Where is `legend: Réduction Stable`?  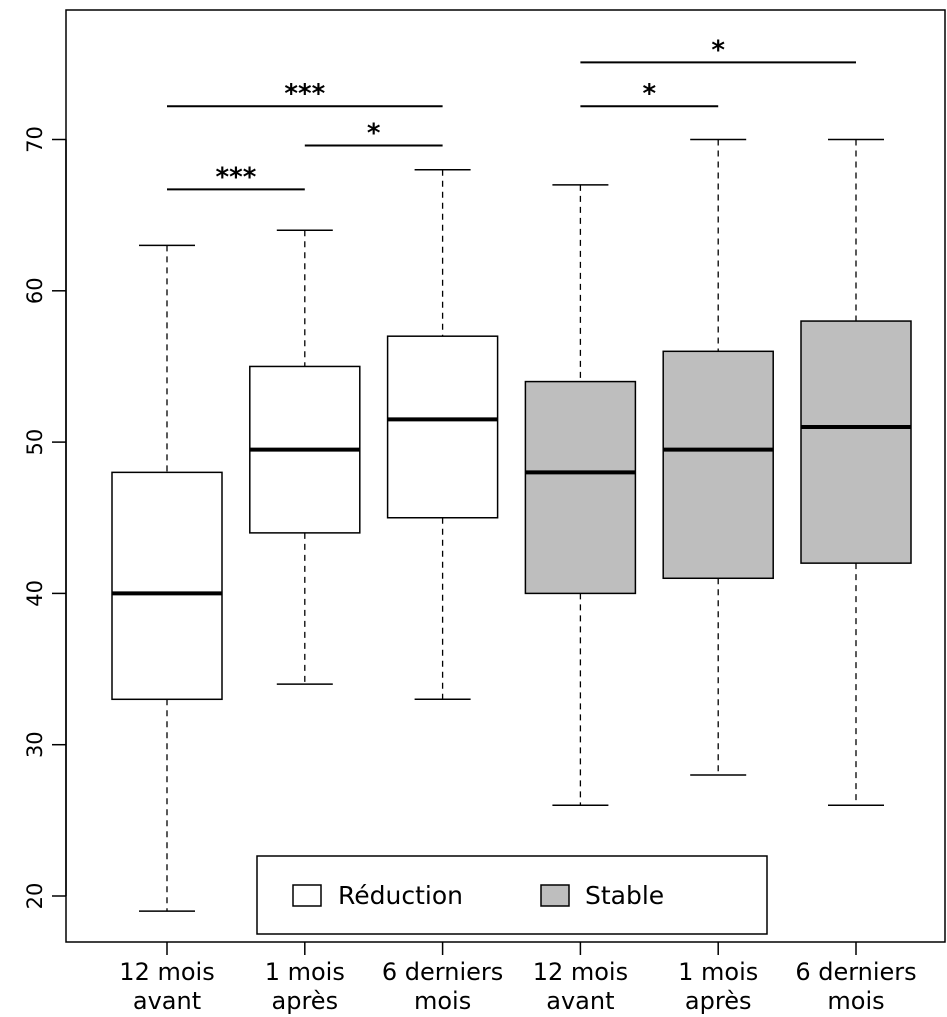 legend: Réduction Stable is located at coordinates (512, 895).